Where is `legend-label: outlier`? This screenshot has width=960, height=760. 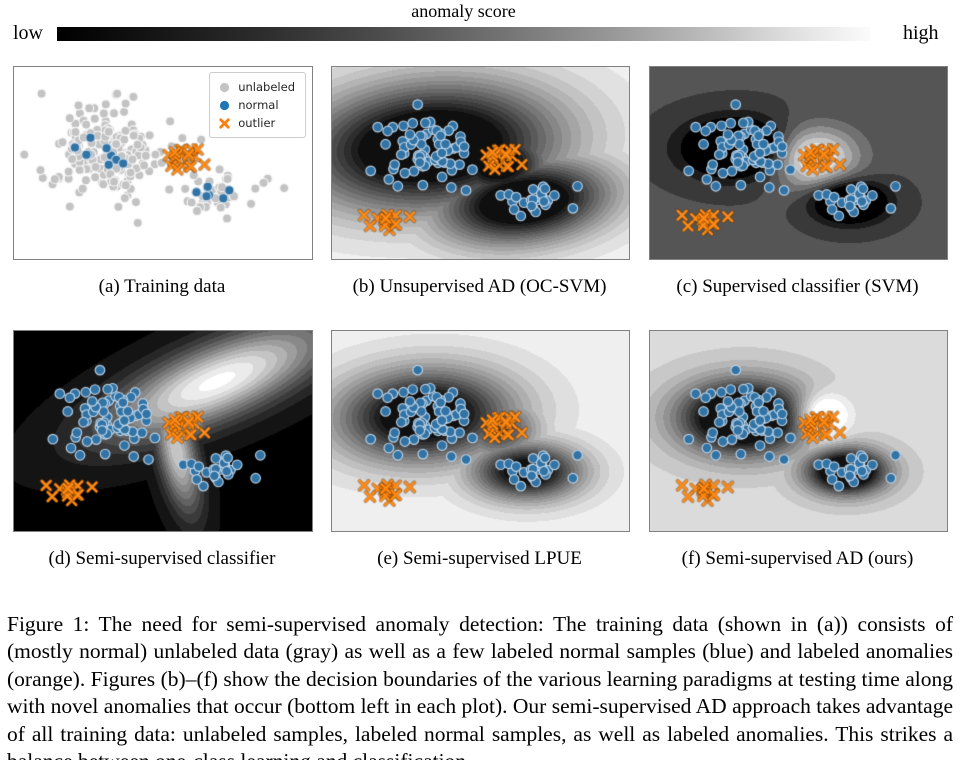 legend-label: outlier is located at coordinates (257, 123).